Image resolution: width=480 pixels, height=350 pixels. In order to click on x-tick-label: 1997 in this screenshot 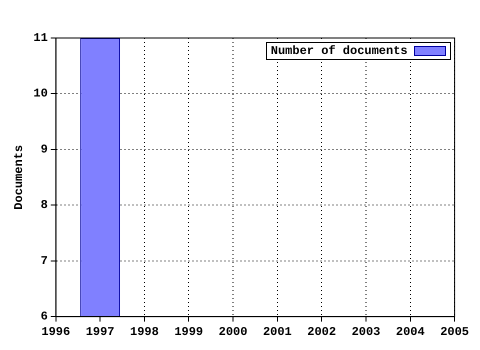, I will do `click(100, 331)`.